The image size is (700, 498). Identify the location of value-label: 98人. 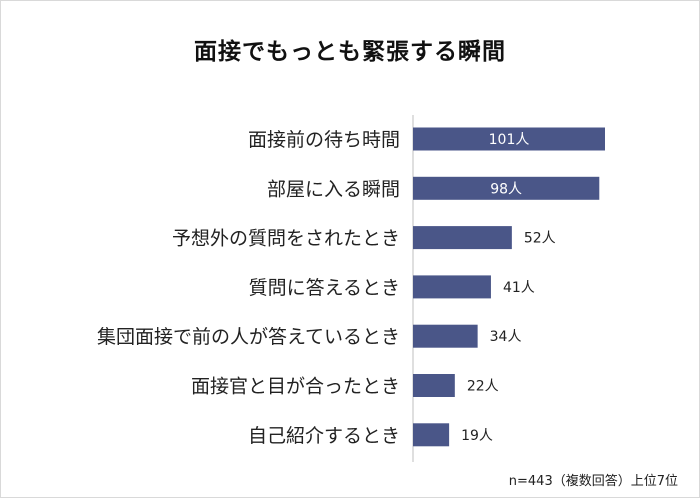
(506, 189).